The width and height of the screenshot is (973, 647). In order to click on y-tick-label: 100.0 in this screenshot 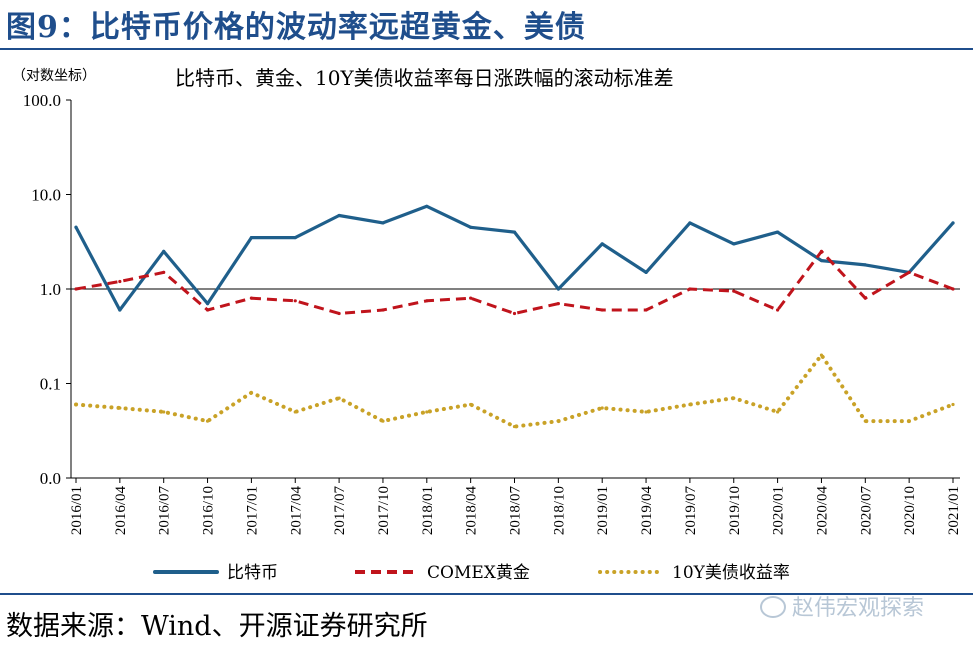, I will do `click(42, 100)`.